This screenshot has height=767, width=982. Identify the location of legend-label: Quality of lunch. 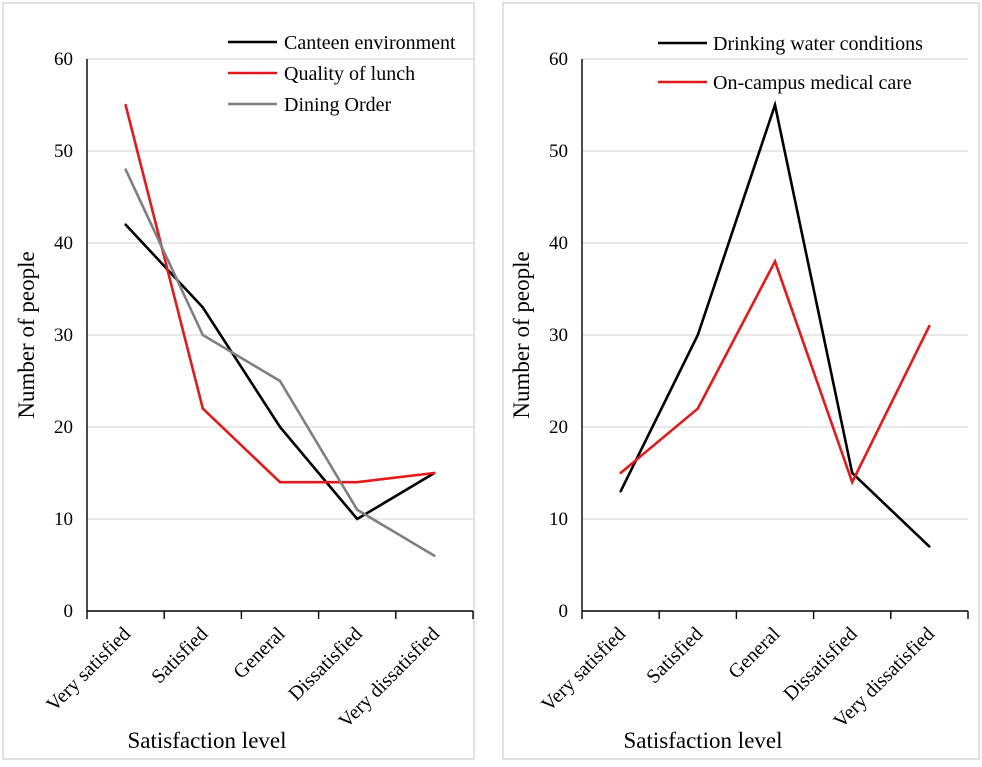
(349, 74).